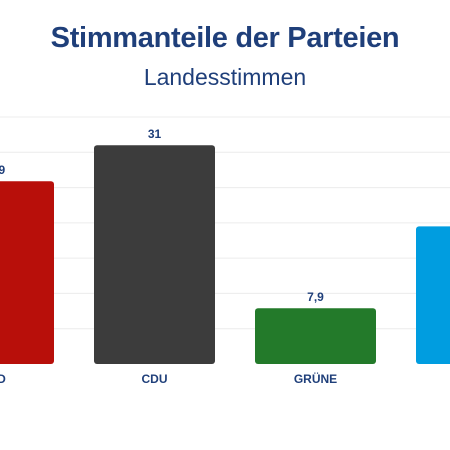 This screenshot has height=450, width=450. What do you see at coordinates (155, 379) in the screenshot?
I see `category-label: CDU` at bounding box center [155, 379].